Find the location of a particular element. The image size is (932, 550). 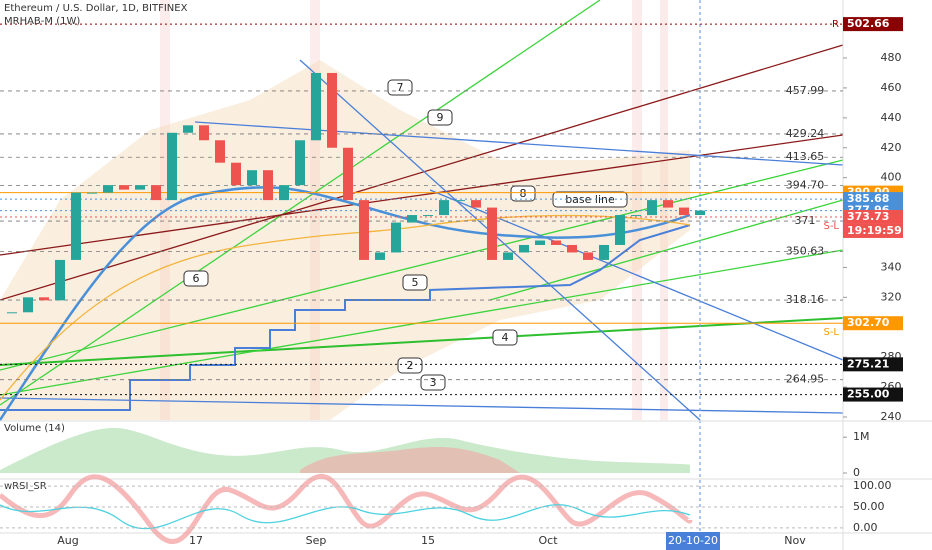

price-tag-label: 385.68 is located at coordinates (868, 198).